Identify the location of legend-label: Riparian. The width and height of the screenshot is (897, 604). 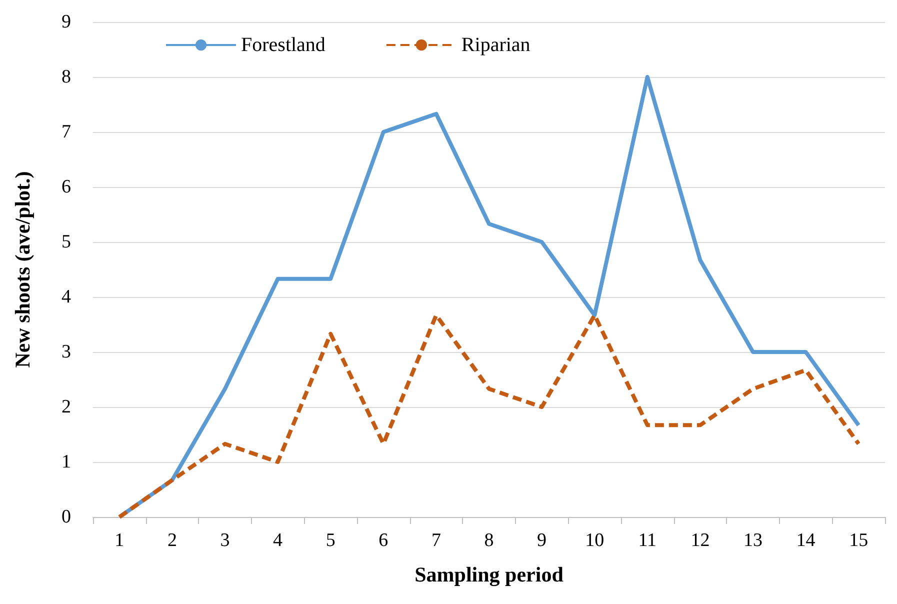
(495, 45).